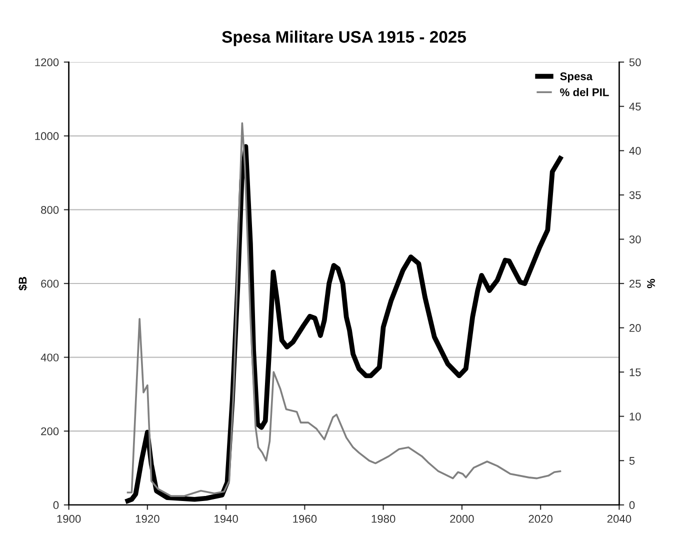 Image resolution: width=688 pixels, height=540 pixels. I want to click on x-tick-label: 1920, so click(148, 518).